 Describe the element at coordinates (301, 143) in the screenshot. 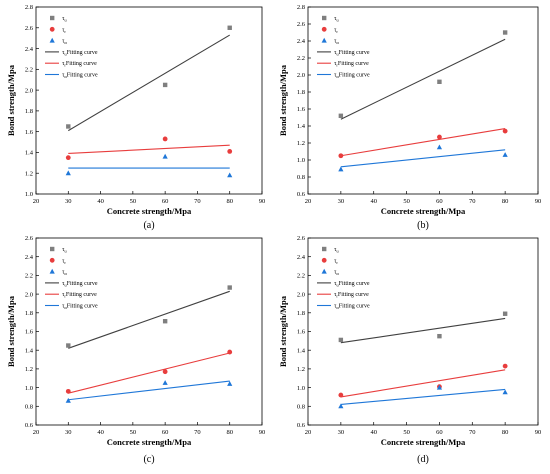

I see `y-tick-label: 1.2` at that location.